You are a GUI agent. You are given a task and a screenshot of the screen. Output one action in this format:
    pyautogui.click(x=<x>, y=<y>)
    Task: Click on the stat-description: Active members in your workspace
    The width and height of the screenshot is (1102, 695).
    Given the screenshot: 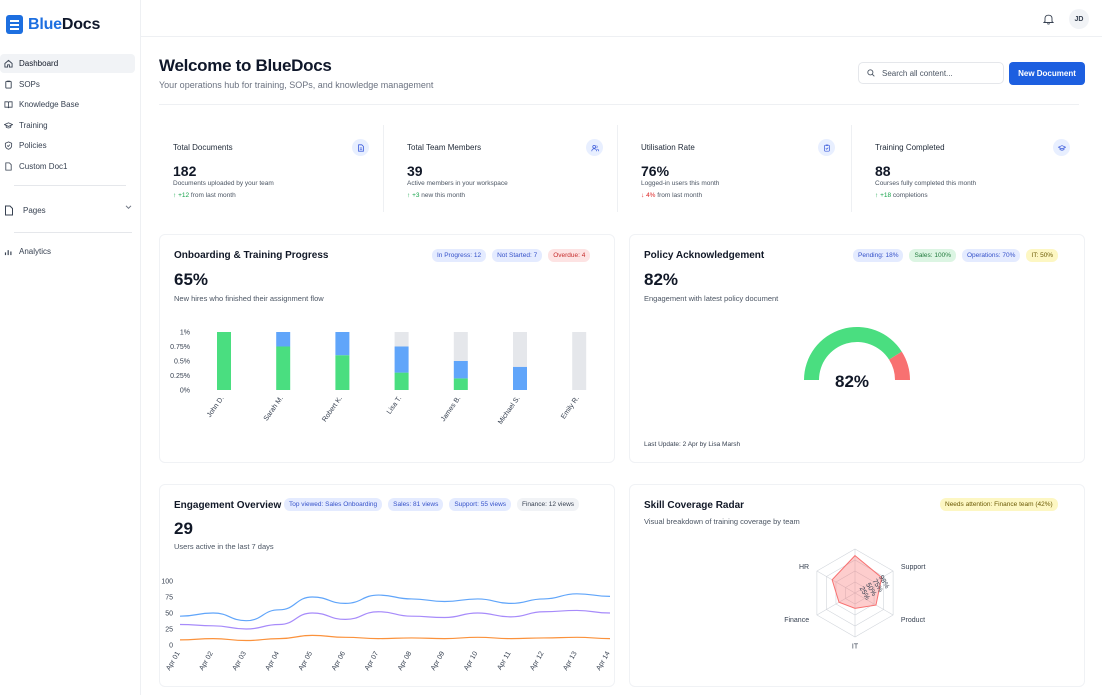 What is the action you would take?
    pyautogui.click(x=457, y=183)
    